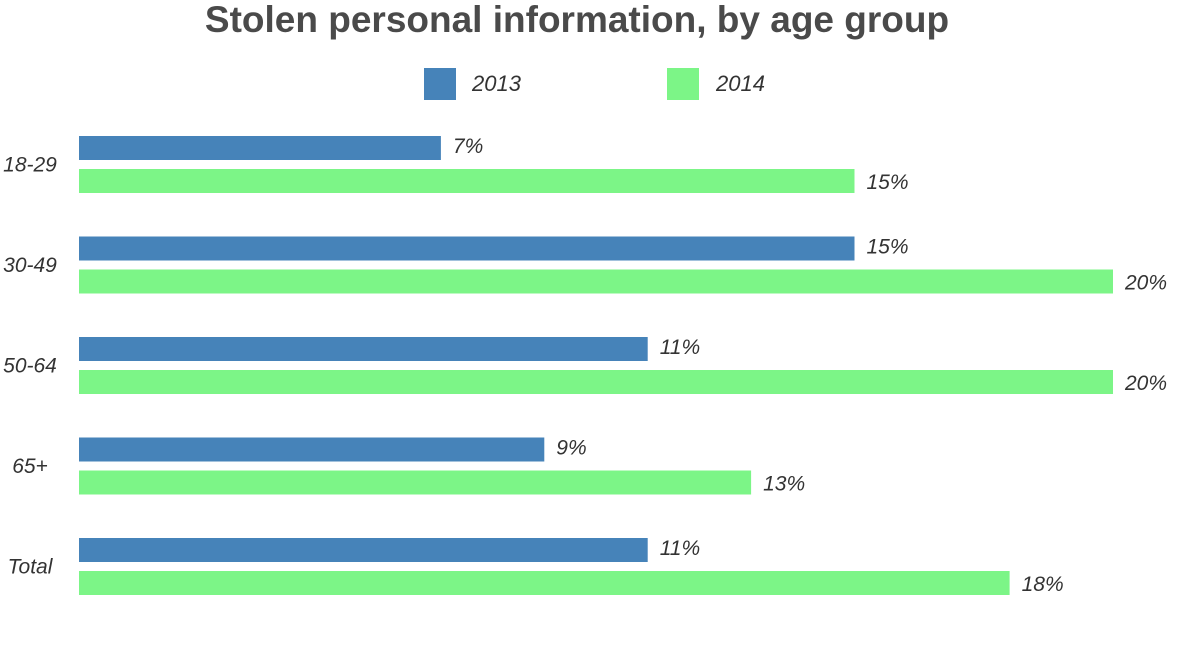  Describe the element at coordinates (30, 165) in the screenshot. I see `category-label: 18-29` at that location.